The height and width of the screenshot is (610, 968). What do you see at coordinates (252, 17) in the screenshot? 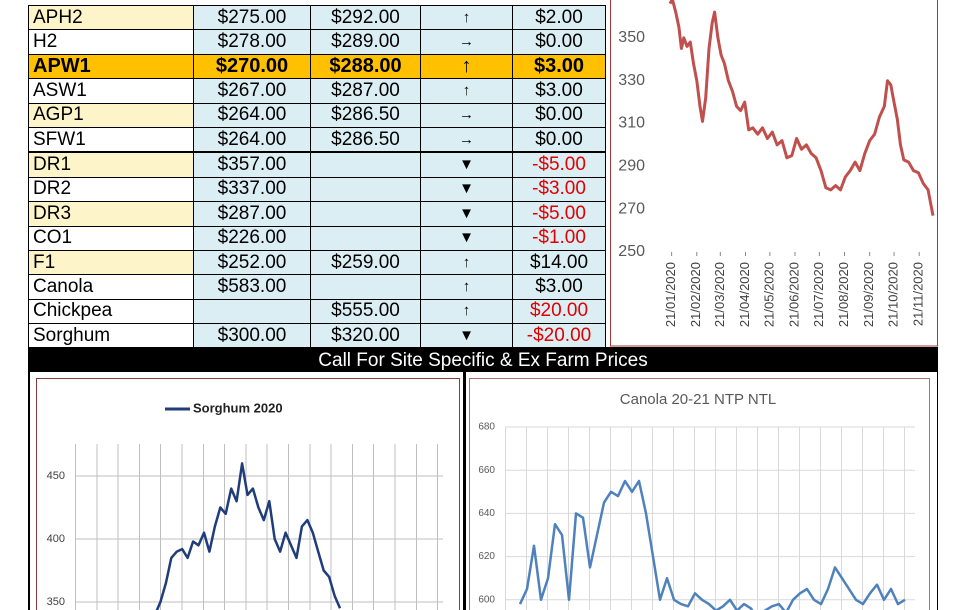
I see `price-cell: $275.00` at bounding box center [252, 17].